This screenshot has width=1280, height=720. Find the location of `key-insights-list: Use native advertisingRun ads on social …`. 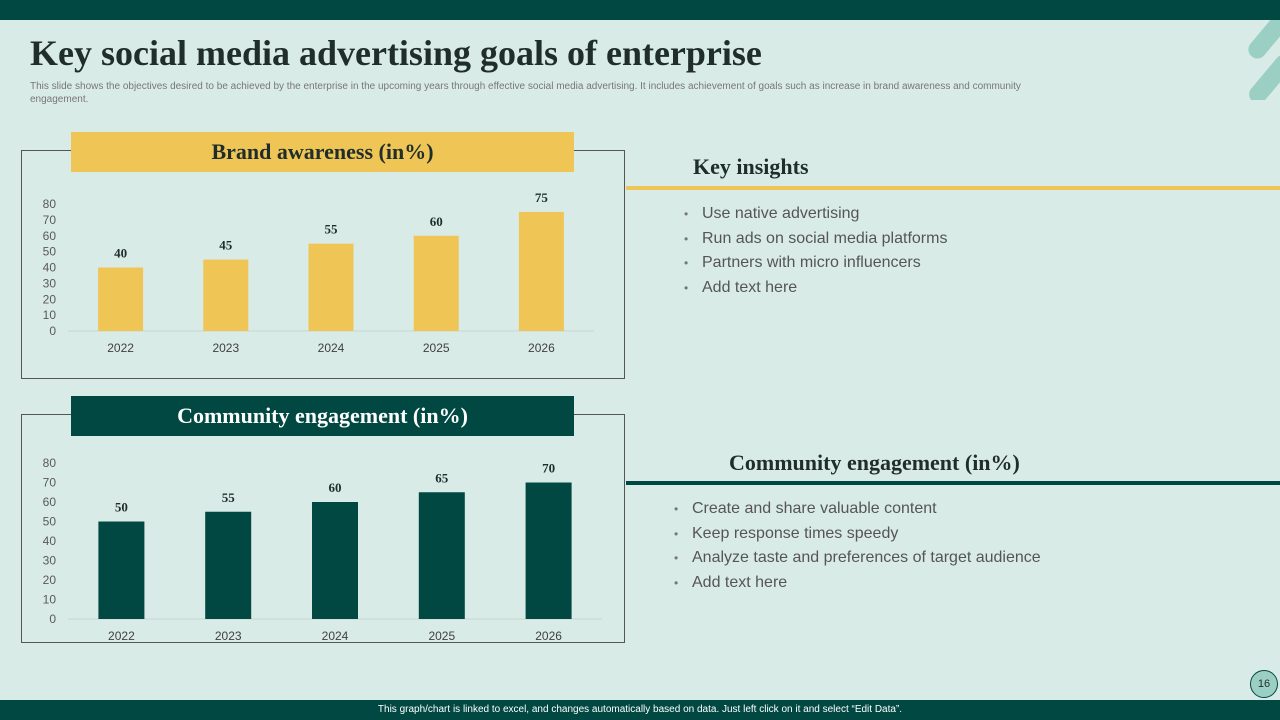

key-insights-list: Use native advertisingRun ads on social … is located at coordinates (815, 251).